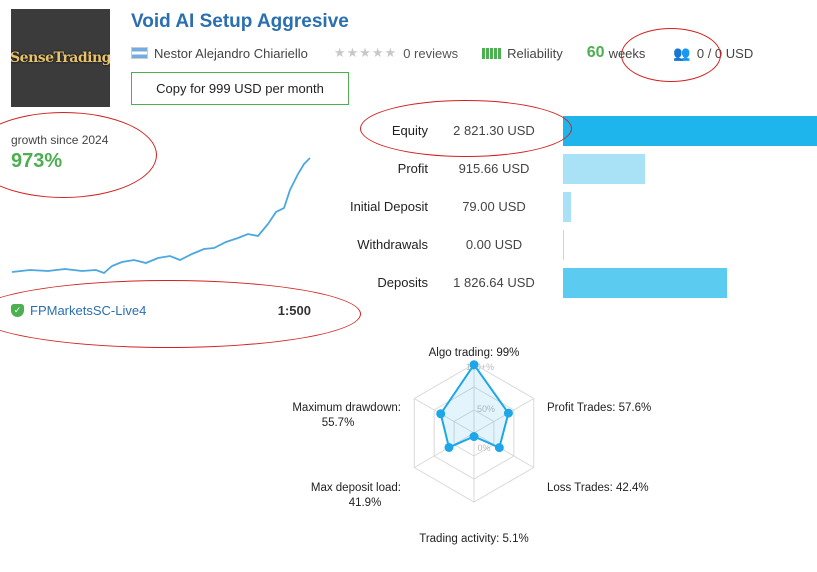 This screenshot has width=817, height=572. I want to click on rating-stars-icon: ★★★★★, so click(365, 52).